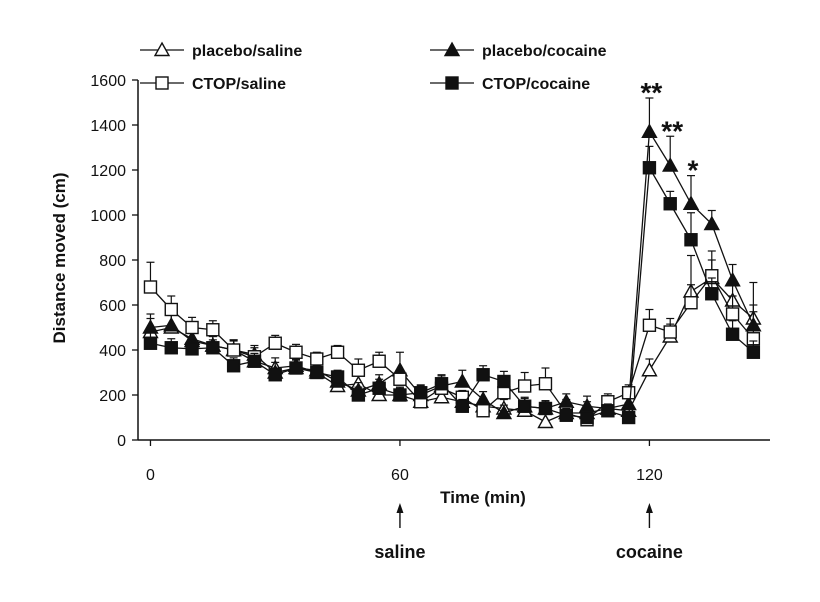 The width and height of the screenshot is (820, 602). What do you see at coordinates (150, 475) in the screenshot?
I see `x-tick-label: 0` at bounding box center [150, 475].